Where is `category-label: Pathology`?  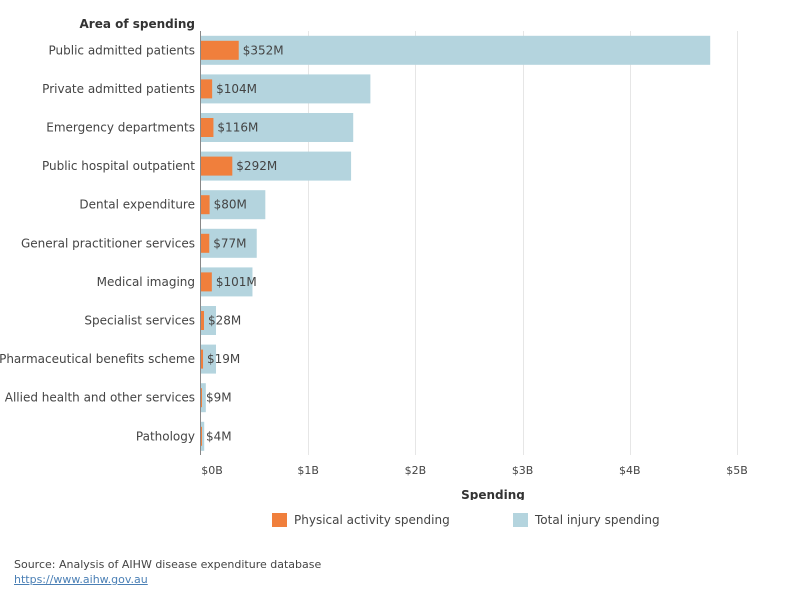
category-label: Pathology is located at coordinates (165, 436).